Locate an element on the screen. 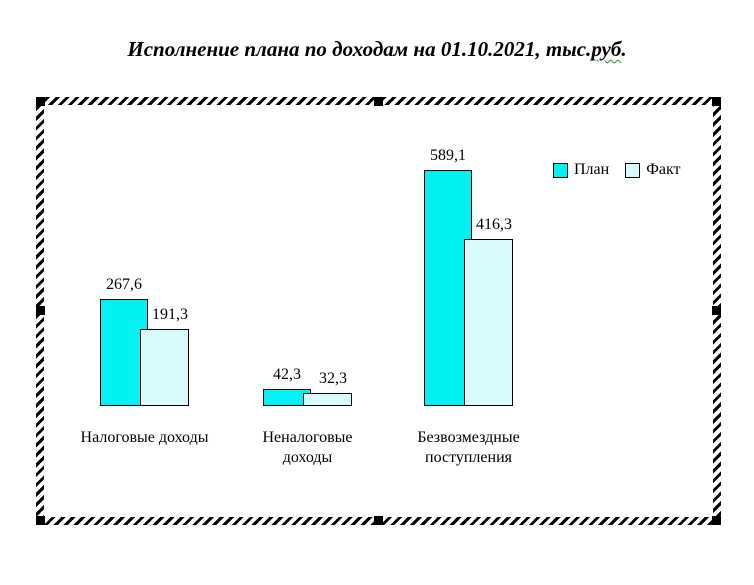  resize-handle-bottom-middle is located at coordinates (378, 520).